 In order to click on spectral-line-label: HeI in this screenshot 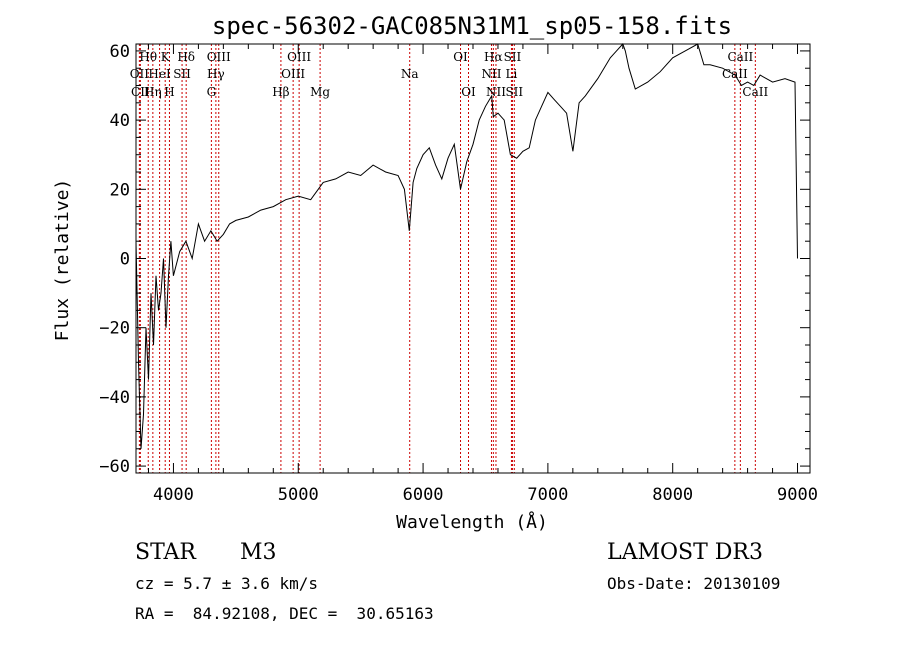, I will do `click(159, 74)`.